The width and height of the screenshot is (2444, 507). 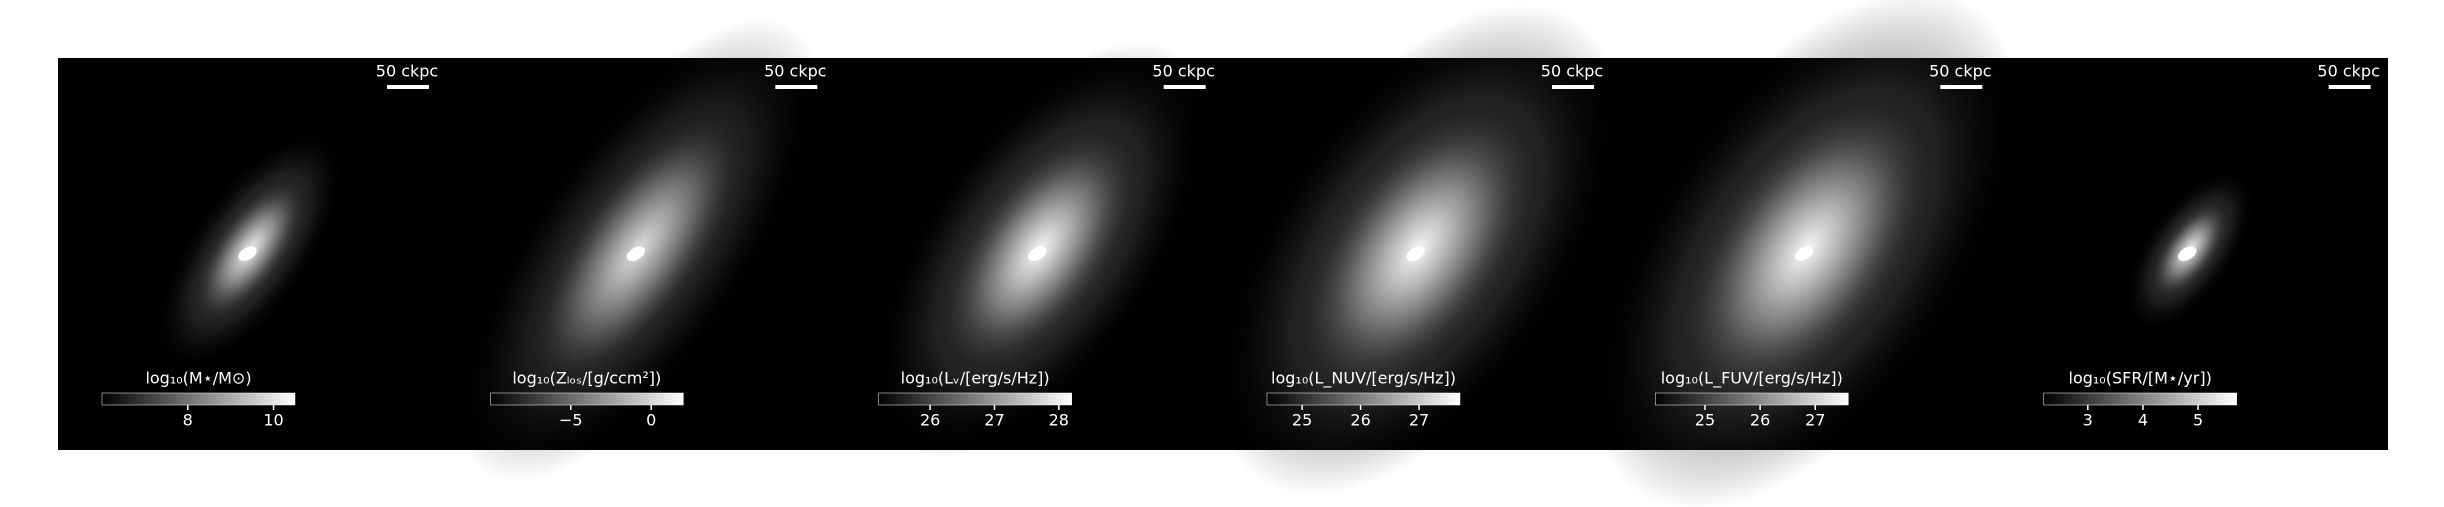 I want to click on panel: 50 ckpc log₁₀(SFR/[M⋆/yr]) 3 4 5, so click(x=2211, y=246).